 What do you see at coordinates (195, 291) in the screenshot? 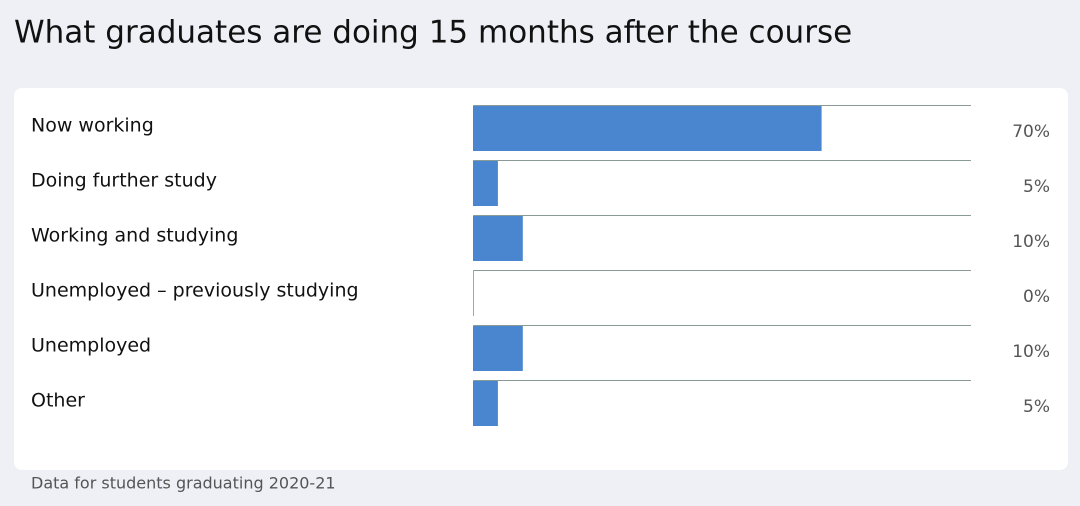
I see `category-label: Unemployed – previously studying` at bounding box center [195, 291].